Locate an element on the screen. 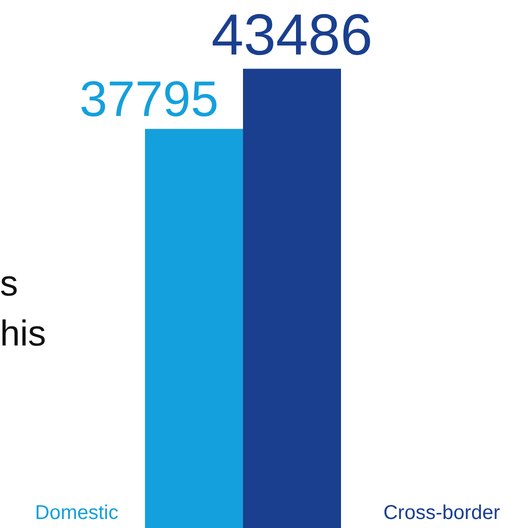  text: his is located at coordinates (23, 333).